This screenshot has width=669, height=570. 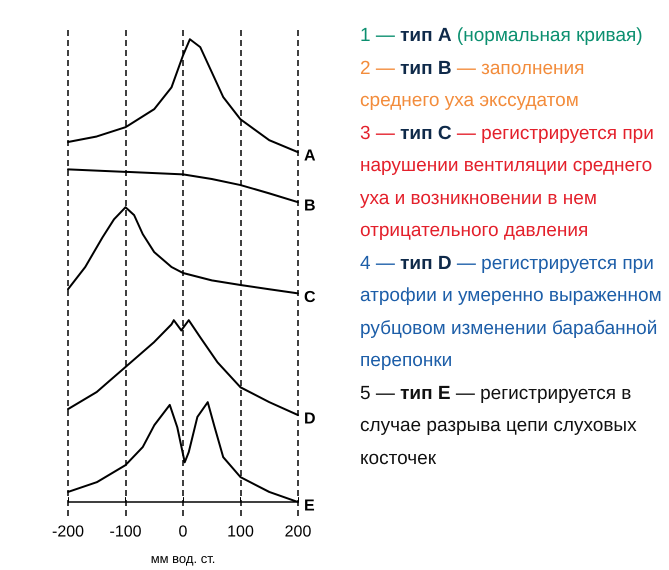 I want to click on x-axis-title: мм вод. ст., so click(x=183, y=558).